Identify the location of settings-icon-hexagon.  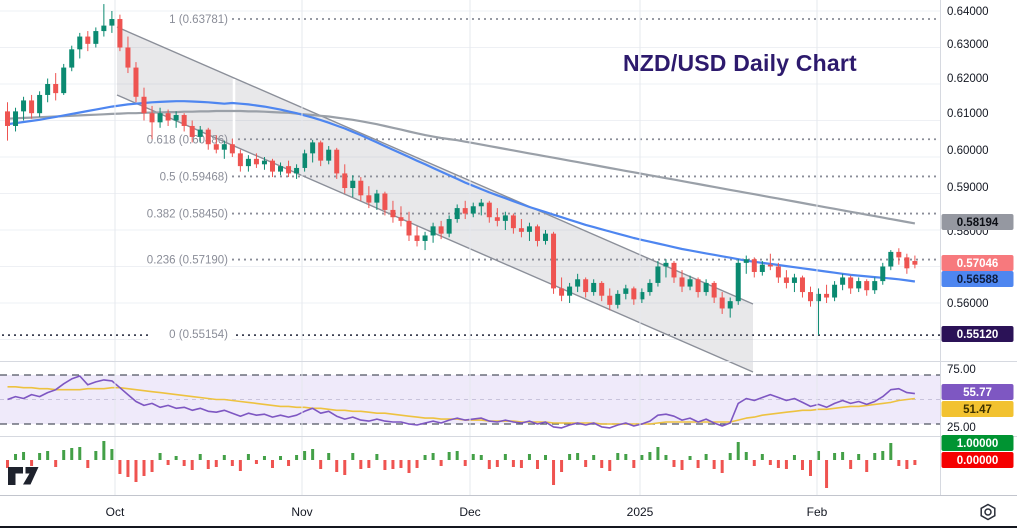
(988, 512).